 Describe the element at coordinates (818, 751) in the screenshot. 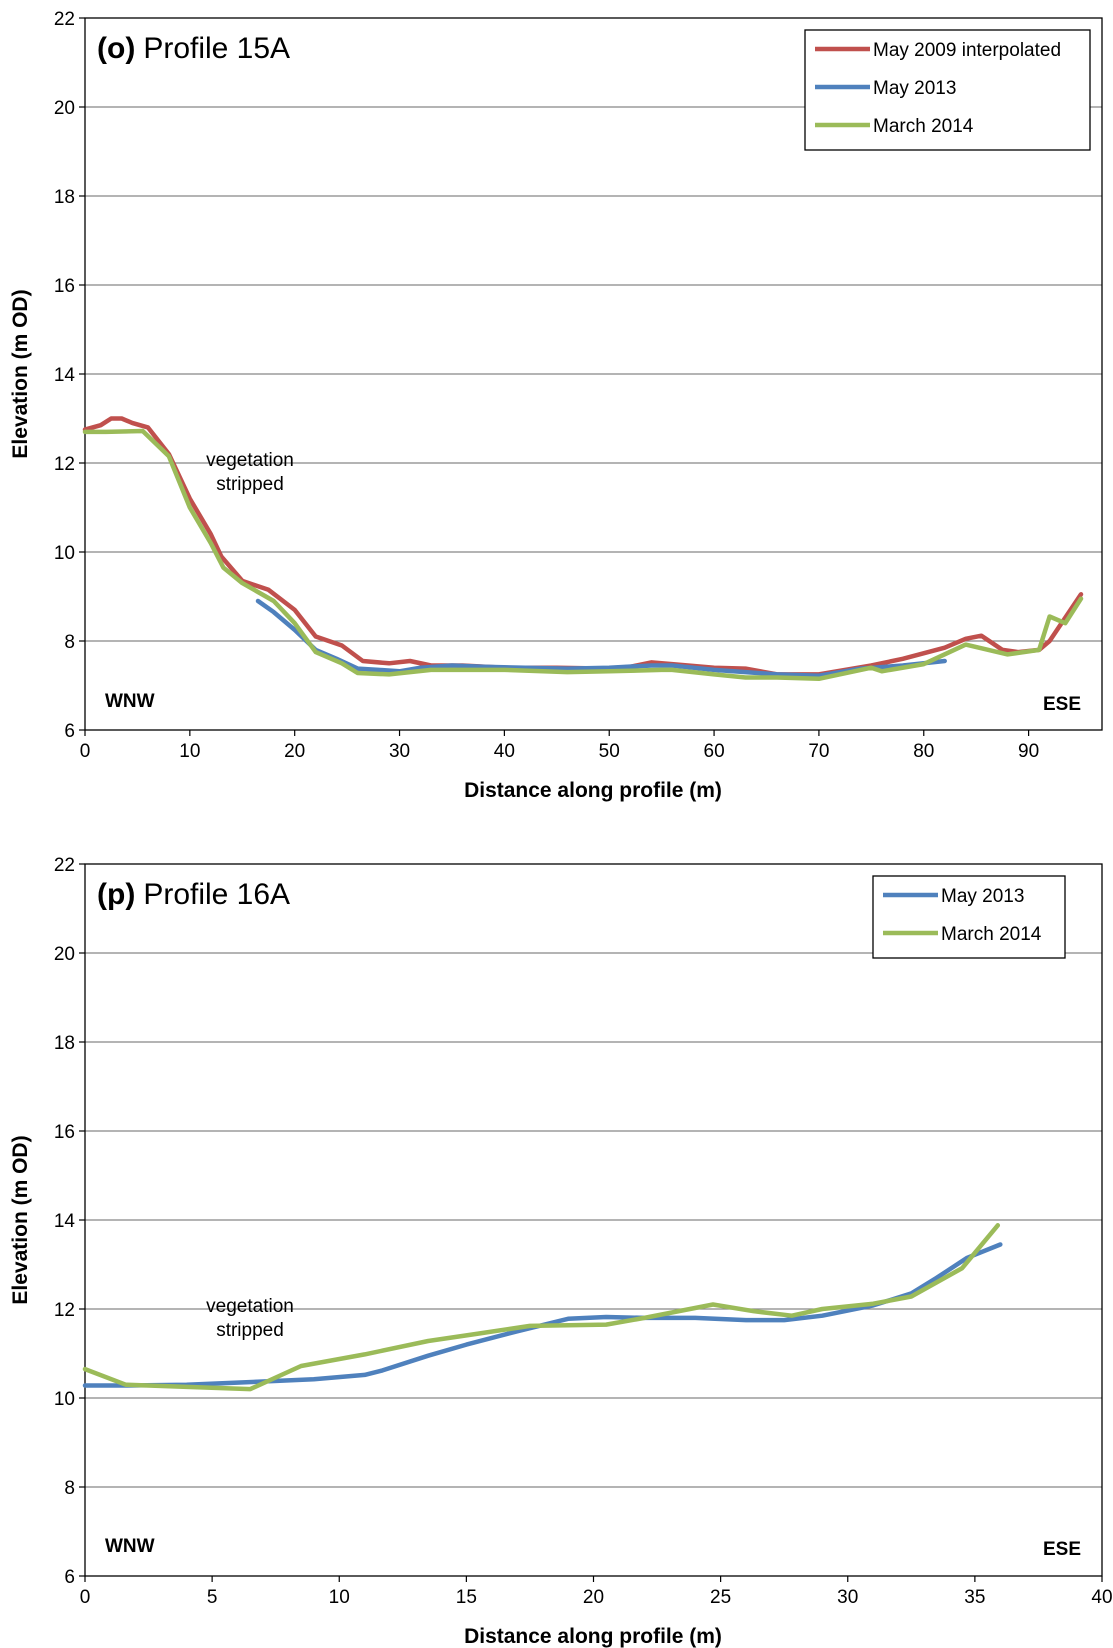

I see `x-tick-label: 70` at that location.